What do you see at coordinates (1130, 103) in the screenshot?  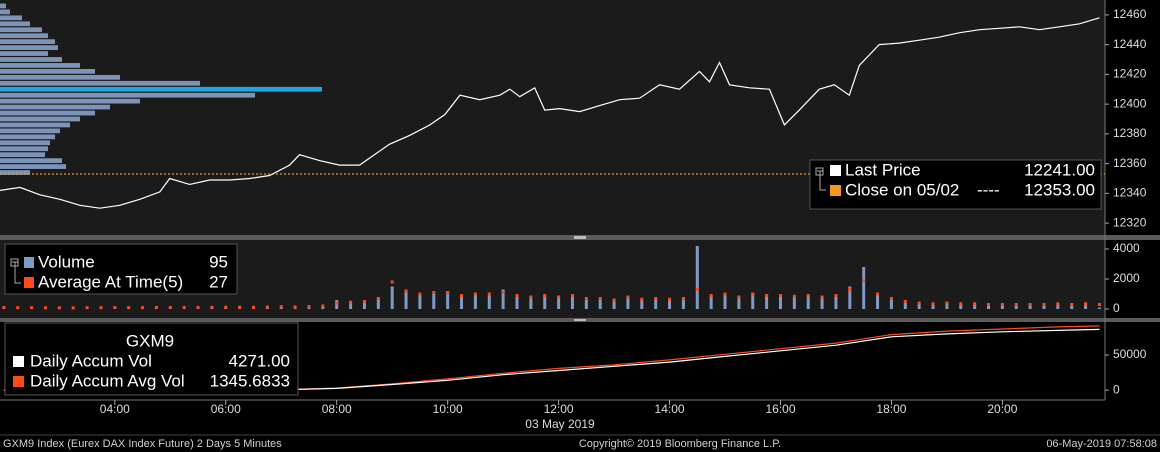 I see `y-tick-label: 12400` at bounding box center [1130, 103].